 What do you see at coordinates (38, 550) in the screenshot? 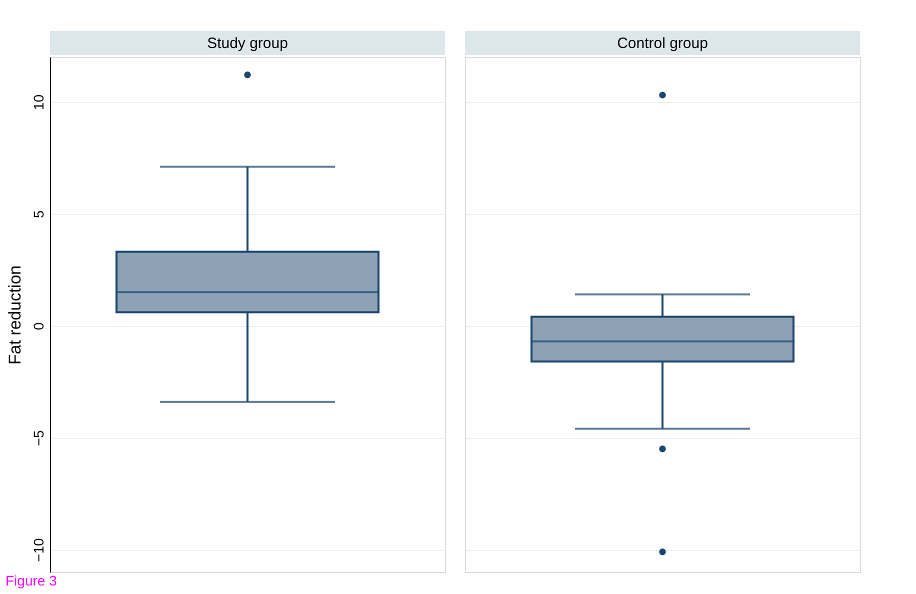
I see `y-tick-label: −10` at bounding box center [38, 550].